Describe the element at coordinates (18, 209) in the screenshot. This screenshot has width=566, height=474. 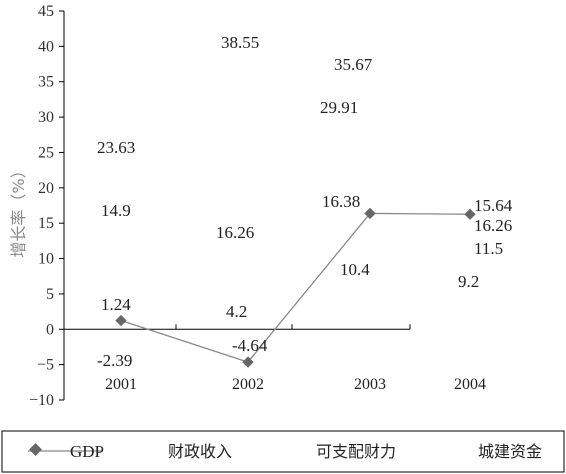
I see `y-axis-label: 增长率（%）` at that location.